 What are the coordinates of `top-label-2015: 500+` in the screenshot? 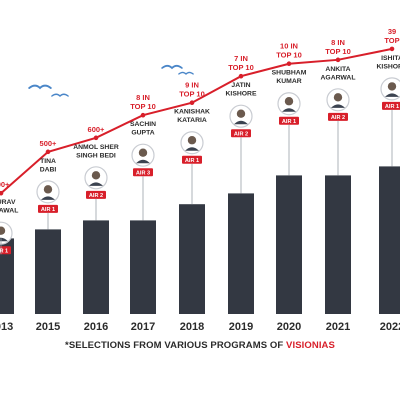 It's located at (49, 143).